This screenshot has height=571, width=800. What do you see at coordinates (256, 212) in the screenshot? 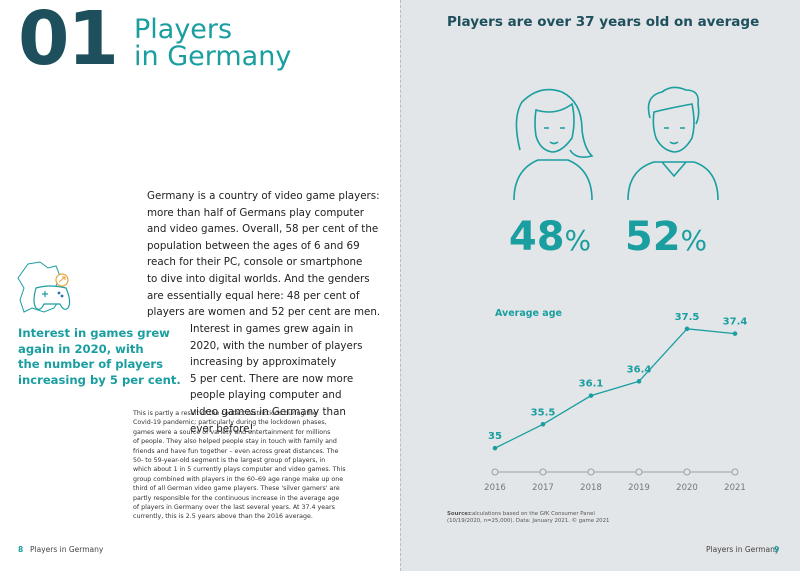
I see `intro-line: more than half of Germans play computer` at bounding box center [256, 212].